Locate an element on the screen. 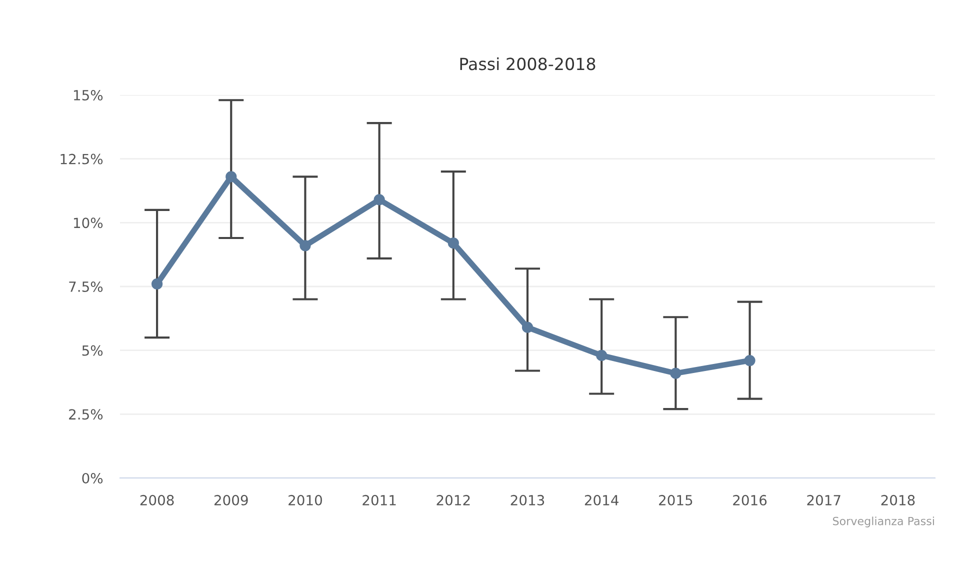  y-tick-label: 15% is located at coordinates (88, 95).